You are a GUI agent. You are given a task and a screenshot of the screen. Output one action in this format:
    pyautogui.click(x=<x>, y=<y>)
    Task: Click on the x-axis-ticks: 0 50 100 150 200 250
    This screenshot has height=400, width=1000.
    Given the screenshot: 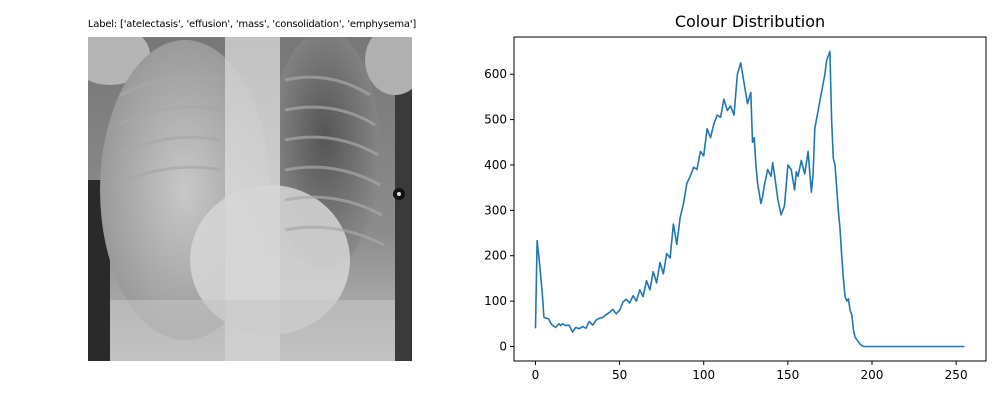 What is the action you would take?
    pyautogui.click(x=750, y=371)
    